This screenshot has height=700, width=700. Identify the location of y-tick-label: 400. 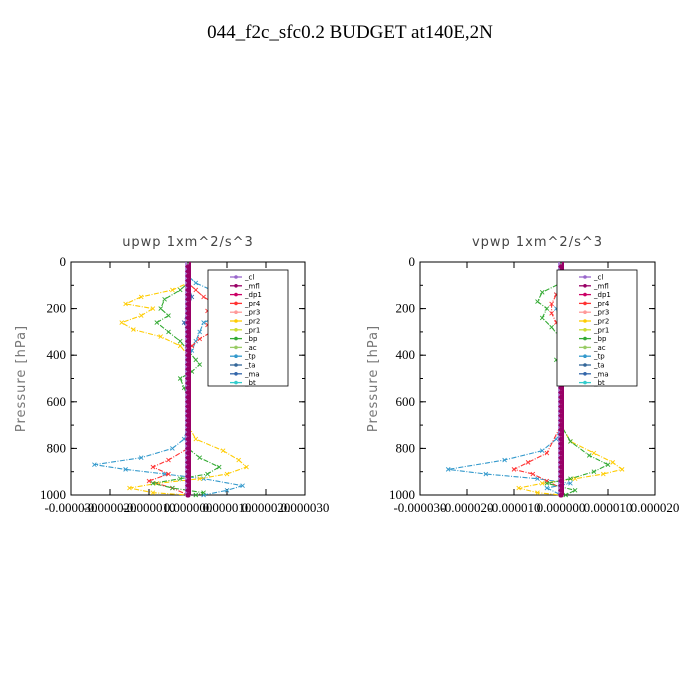
(57, 354).